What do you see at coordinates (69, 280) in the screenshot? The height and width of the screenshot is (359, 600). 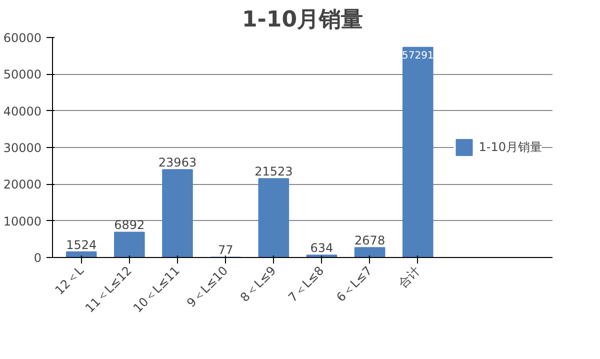 I see `x-tick-label: 12＜L` at bounding box center [69, 280].